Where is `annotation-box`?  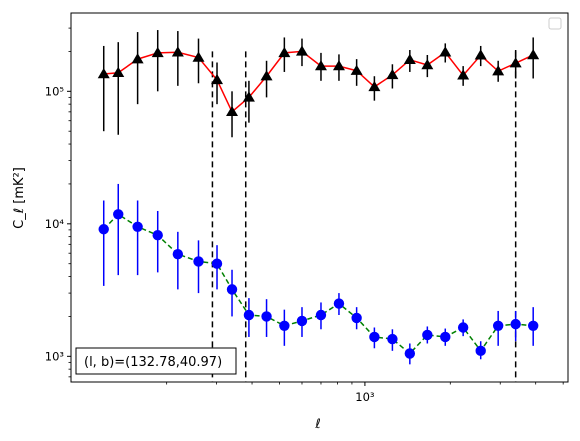 annotation-box is located at coordinates (156, 361).